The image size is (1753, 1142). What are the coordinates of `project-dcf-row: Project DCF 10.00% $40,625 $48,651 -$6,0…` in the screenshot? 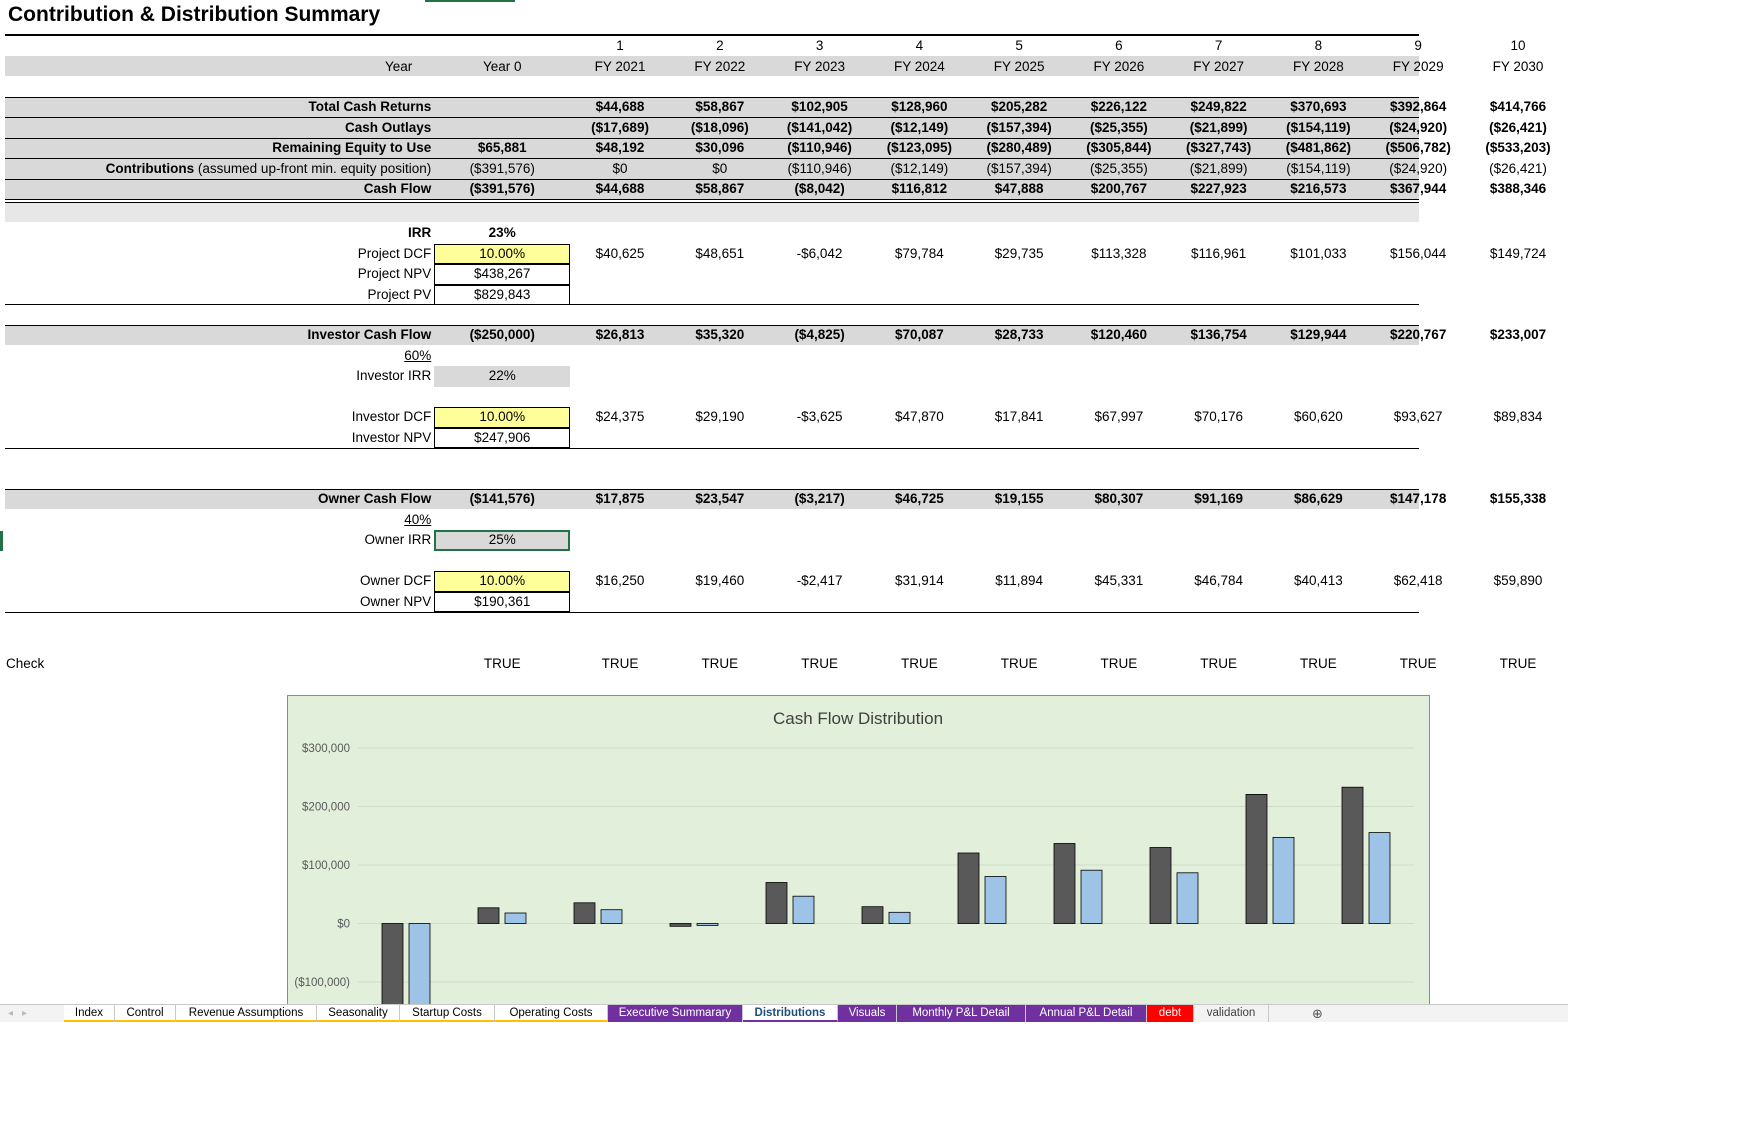 It's located at (784, 253).